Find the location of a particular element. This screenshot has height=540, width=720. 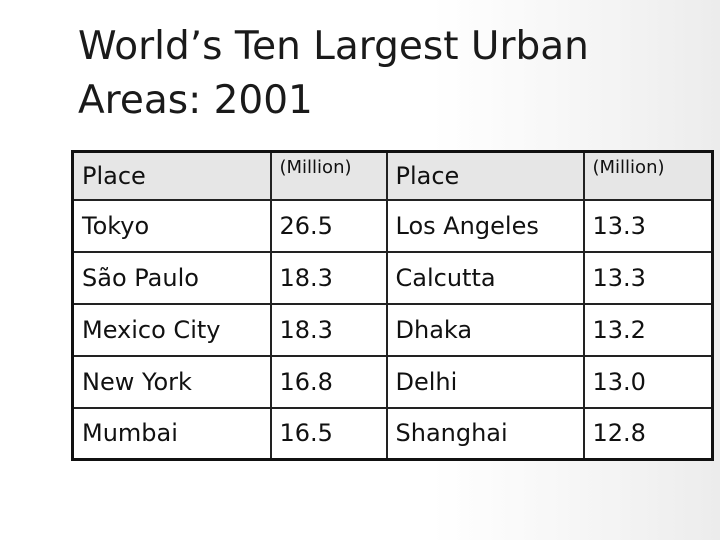

population-cell: 16.5 is located at coordinates (328, 433).